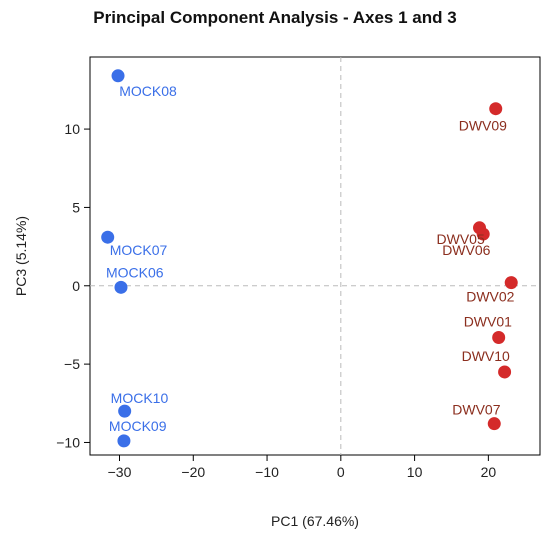 The height and width of the screenshot is (536, 550). What do you see at coordinates (499, 337) in the screenshot?
I see `data-point-dwv01` at bounding box center [499, 337].